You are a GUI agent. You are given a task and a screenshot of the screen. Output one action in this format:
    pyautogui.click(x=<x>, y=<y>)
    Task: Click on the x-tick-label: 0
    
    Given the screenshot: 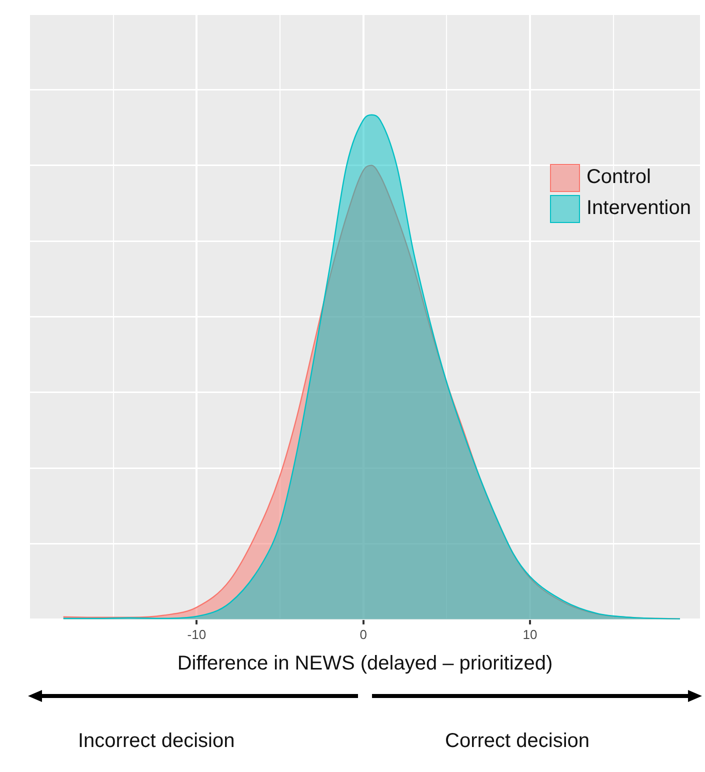 What is the action you would take?
    pyautogui.click(x=363, y=634)
    